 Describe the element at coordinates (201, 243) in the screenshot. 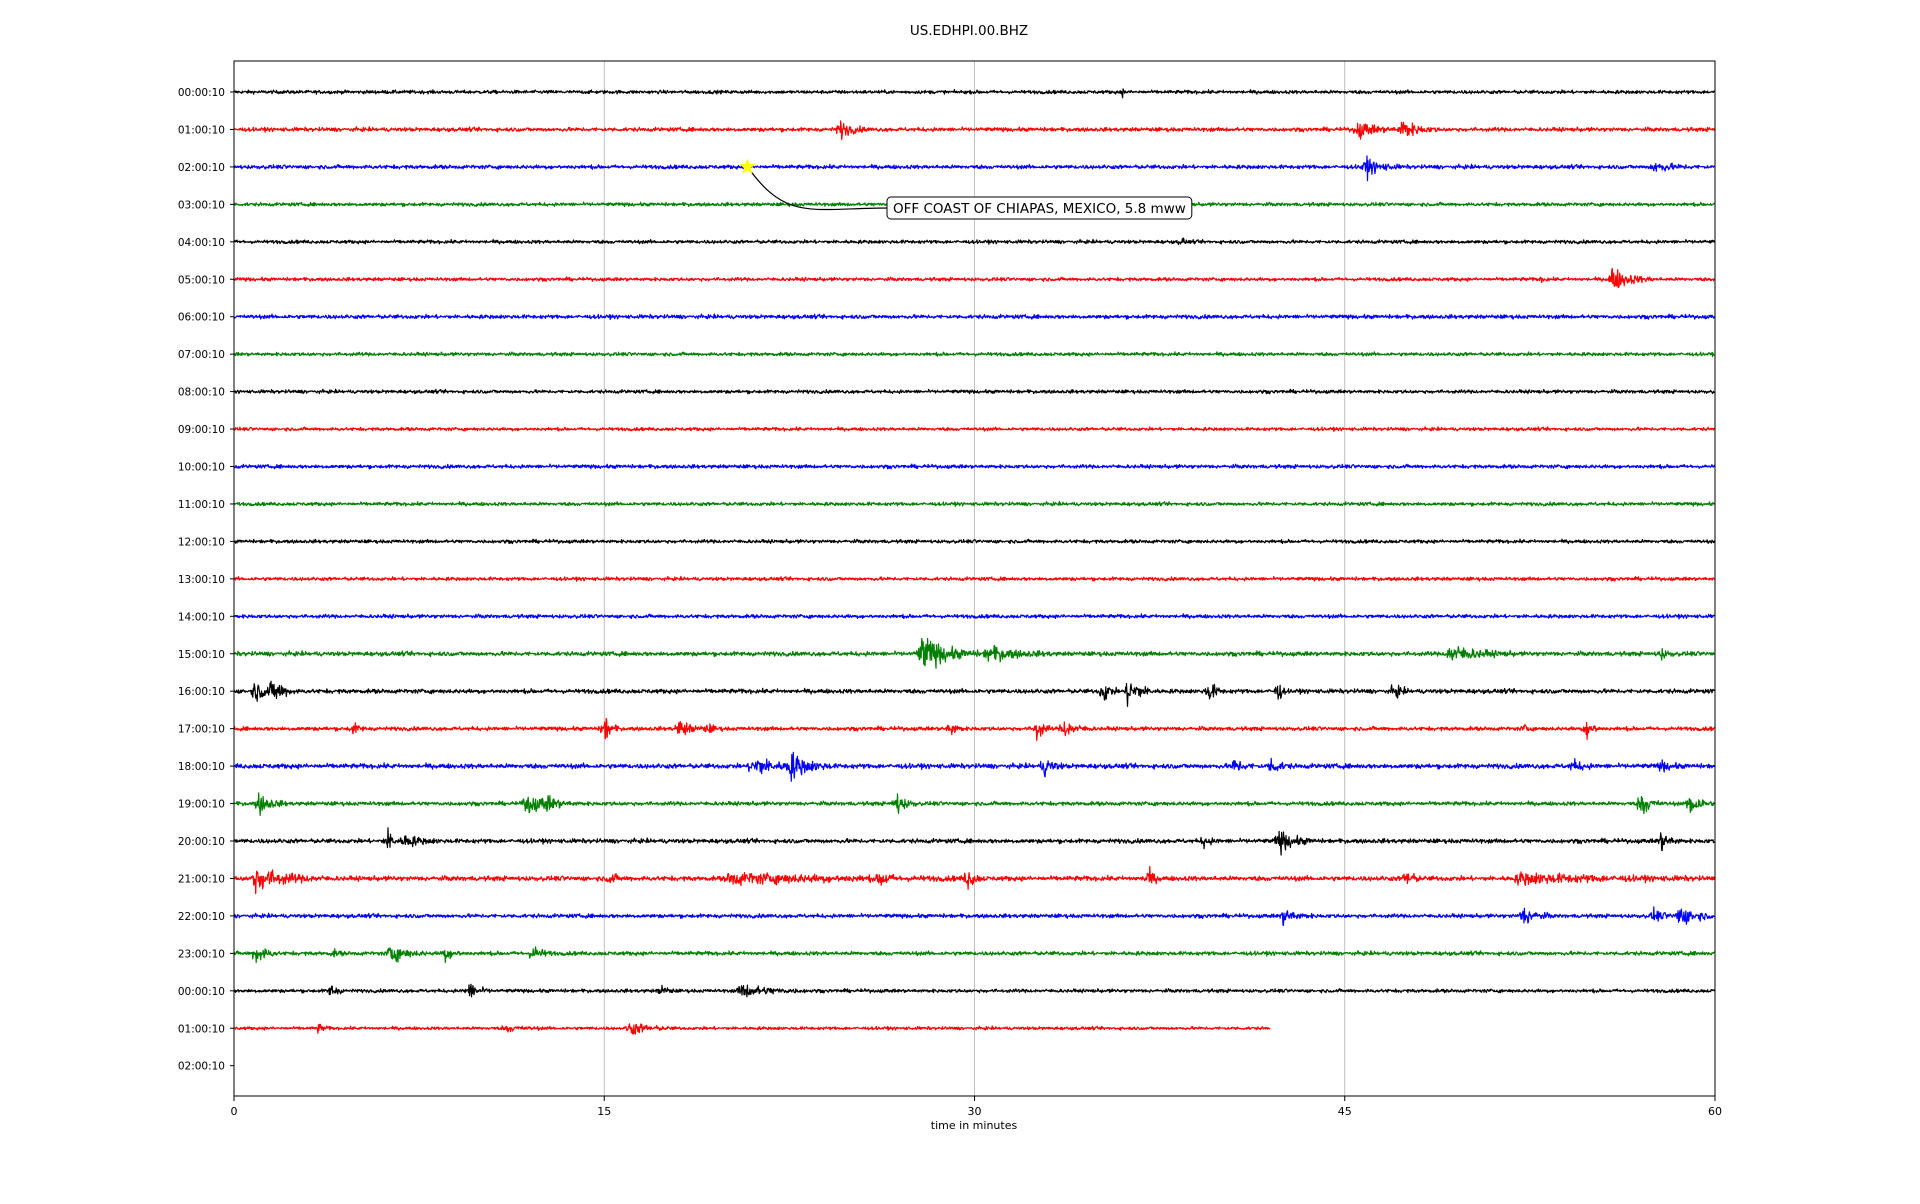

I see `row-label: 04:00:10` at that location.